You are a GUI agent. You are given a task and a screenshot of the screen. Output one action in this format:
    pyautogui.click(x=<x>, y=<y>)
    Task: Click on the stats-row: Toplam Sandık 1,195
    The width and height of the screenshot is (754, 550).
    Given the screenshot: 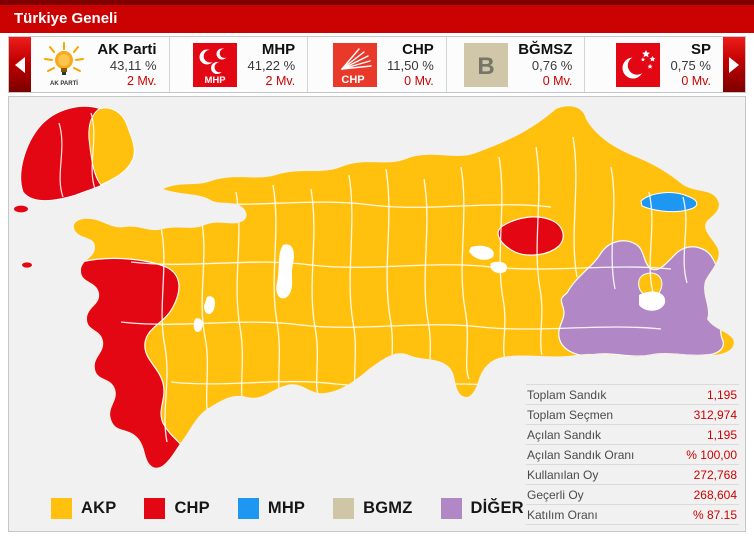 What is the action you would take?
    pyautogui.click(x=632, y=394)
    